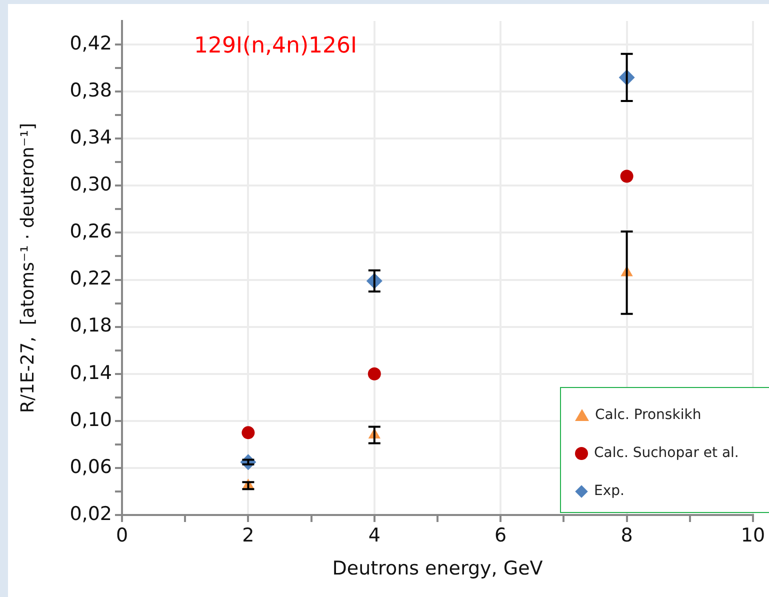 Image resolution: width=769 pixels, height=597 pixels. Describe the element at coordinates (91, 231) in the screenshot. I see `y-tick-label: 0,26` at that location.